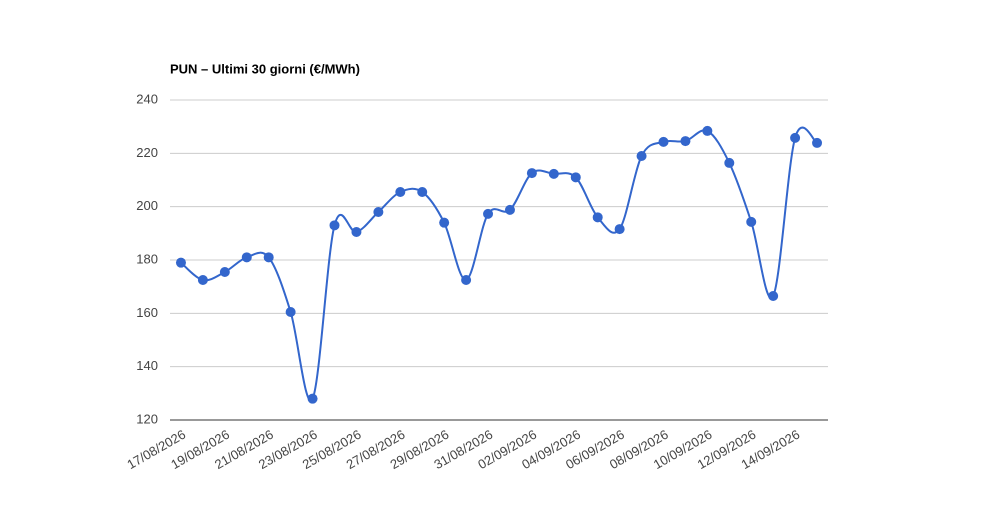  What do you see at coordinates (147, 258) in the screenshot?
I see `y-tick-label: 180` at bounding box center [147, 258].